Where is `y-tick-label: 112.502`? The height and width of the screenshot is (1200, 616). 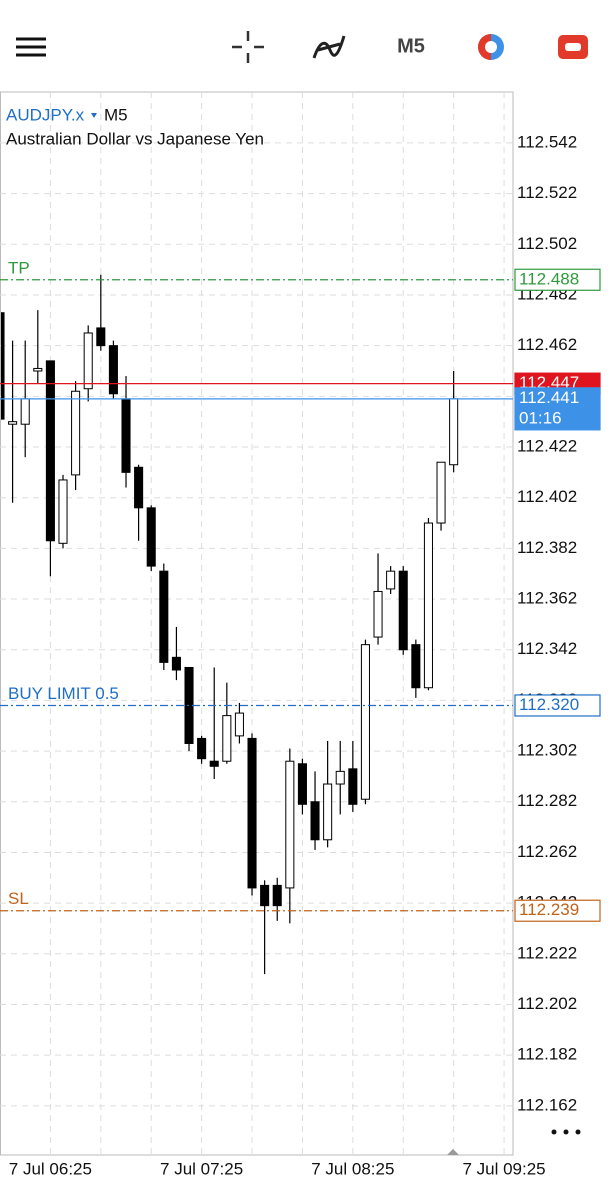
y-tick-label: 112.502 is located at coordinates (547, 243).